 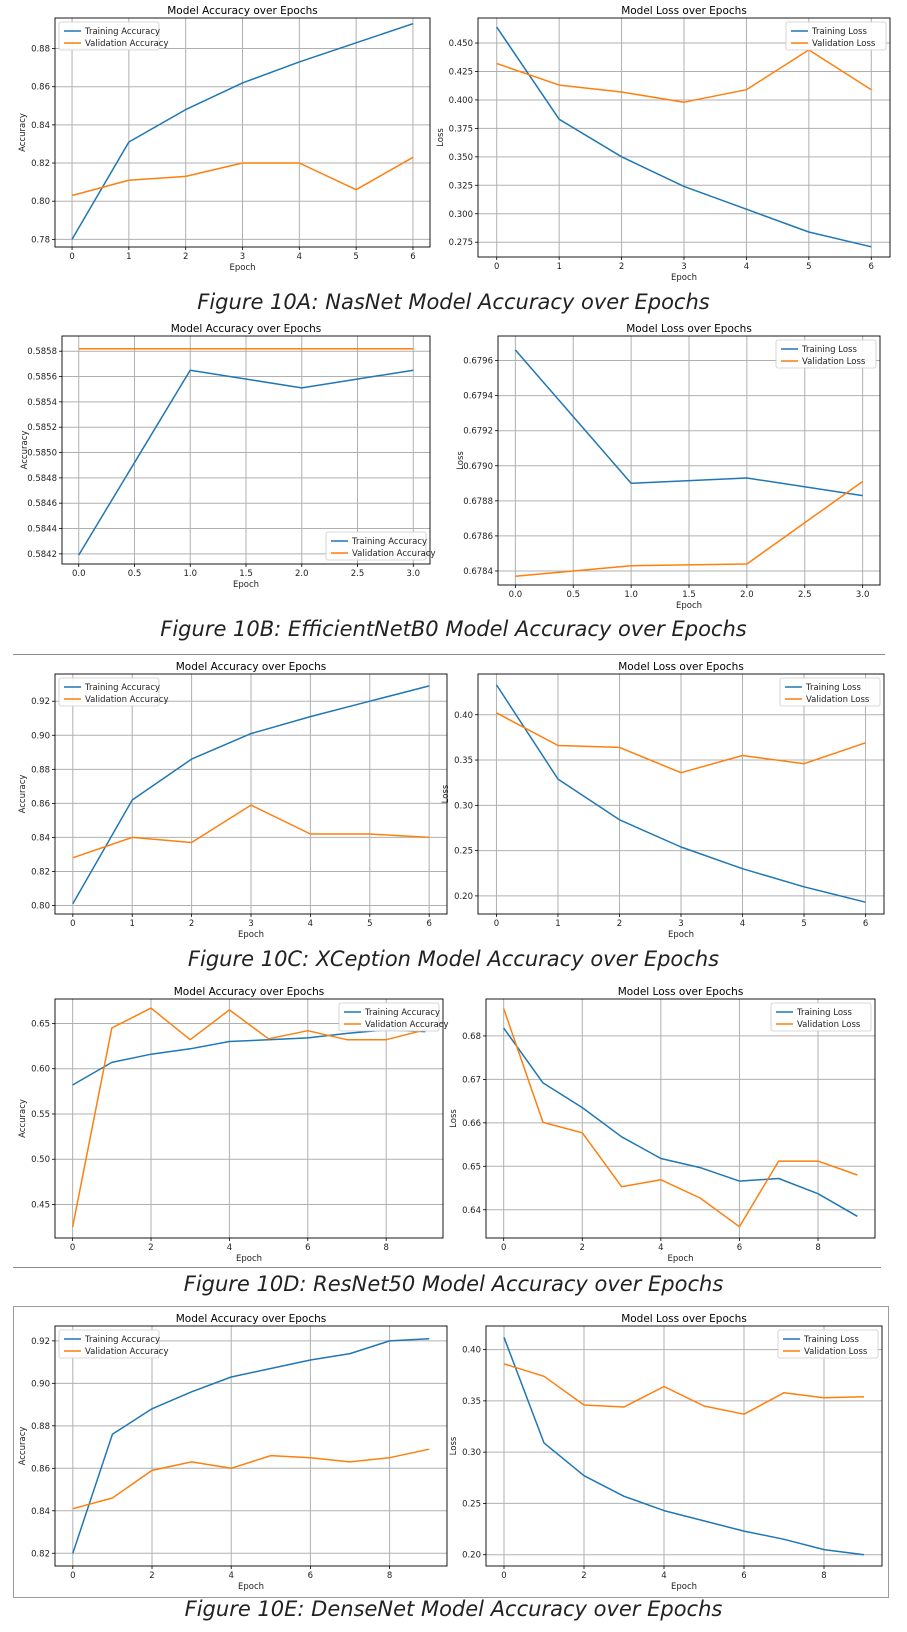 I want to click on y-tick-label: 0.88, so click(x=40, y=770).